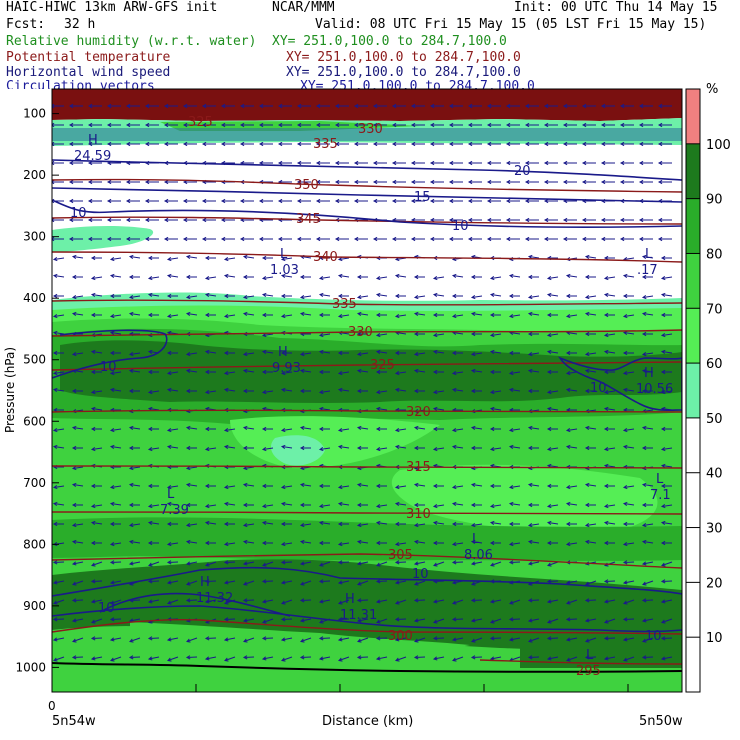 The image size is (740, 740). What do you see at coordinates (649, 373) in the screenshot?
I see `extremum-type: H` at bounding box center [649, 373].